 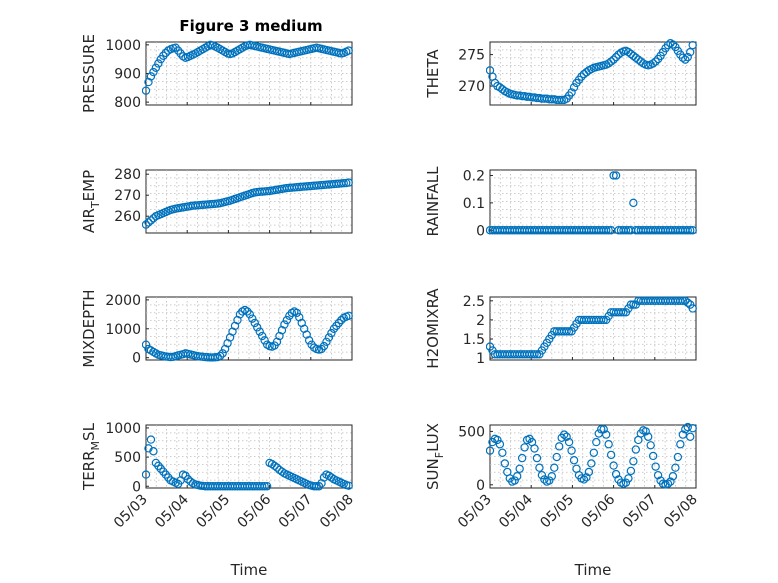 What do you see at coordinates (91, 201) in the screenshot?
I see `y-axis-label: AIRTEMP` at bounding box center [91, 201].